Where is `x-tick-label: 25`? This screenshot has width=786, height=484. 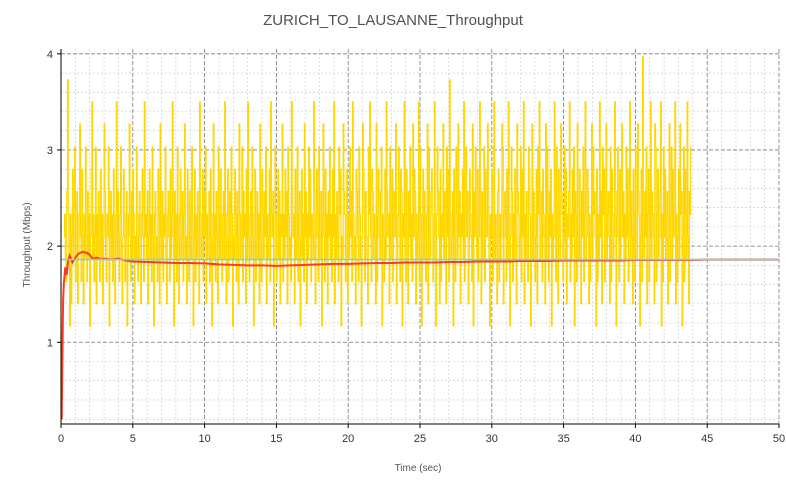 x-tick-label: 25 is located at coordinates (420, 439).